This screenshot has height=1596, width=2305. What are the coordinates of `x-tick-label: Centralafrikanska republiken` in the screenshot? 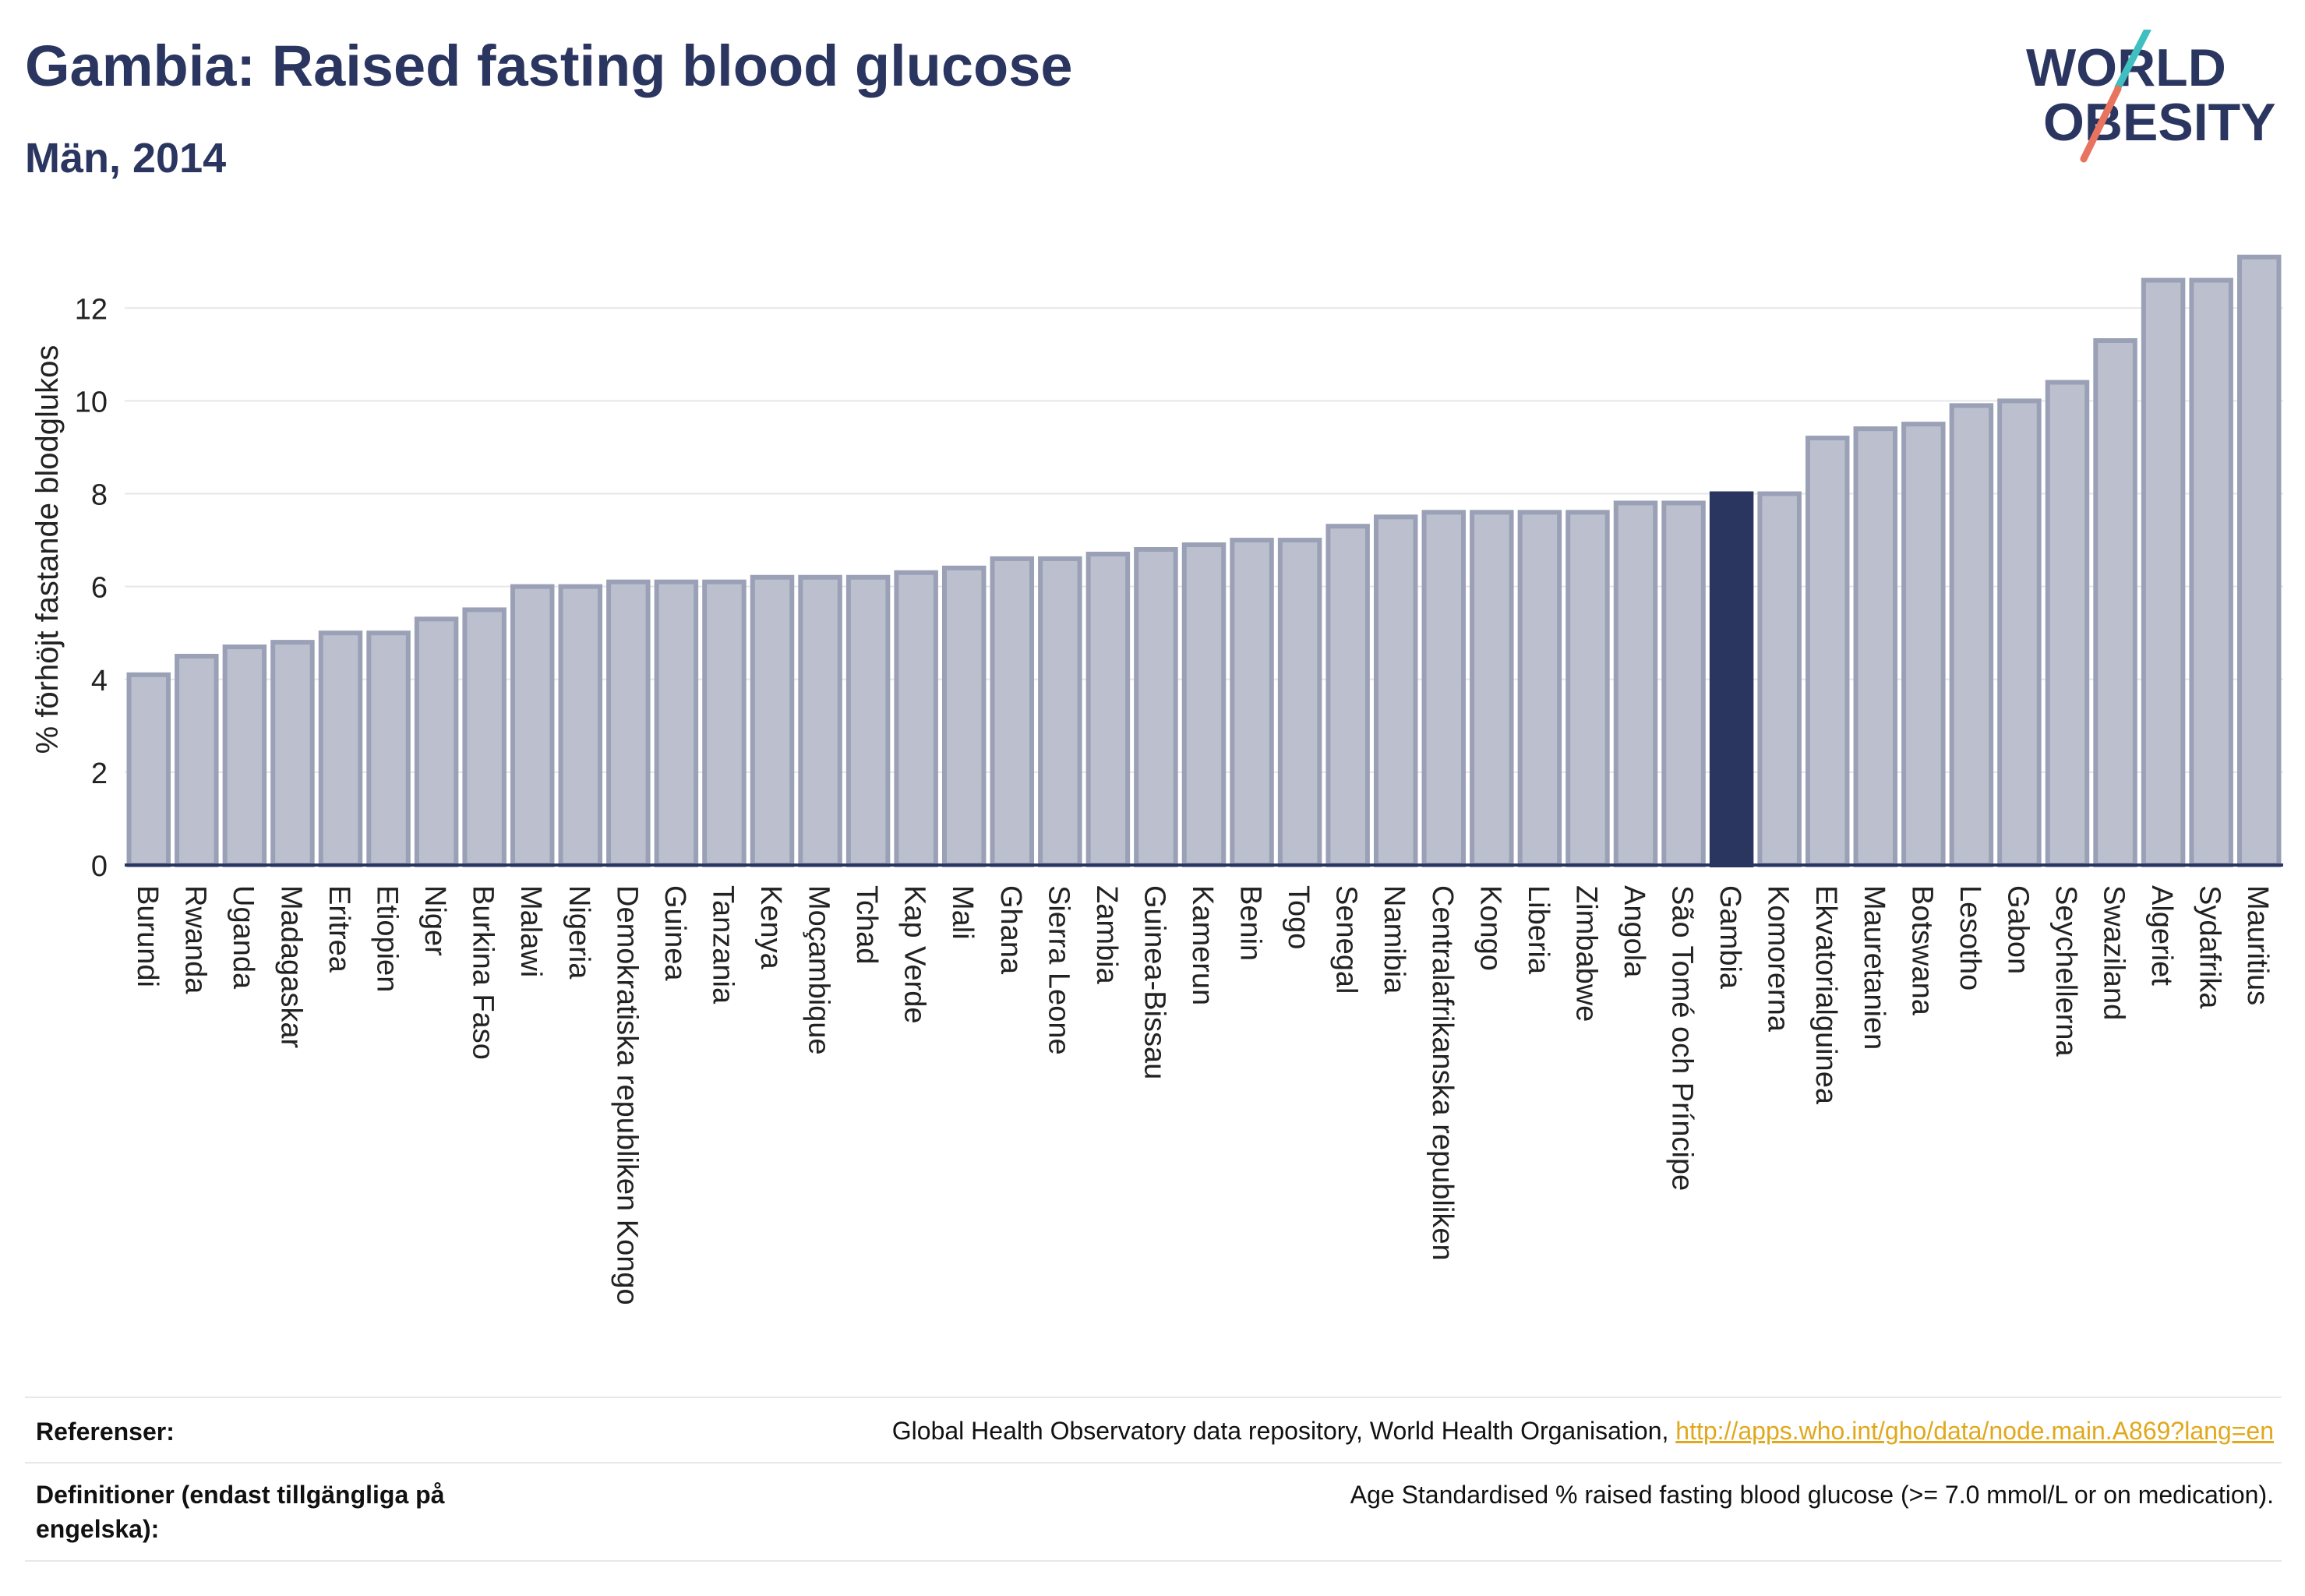 It's located at (1442, 1073).